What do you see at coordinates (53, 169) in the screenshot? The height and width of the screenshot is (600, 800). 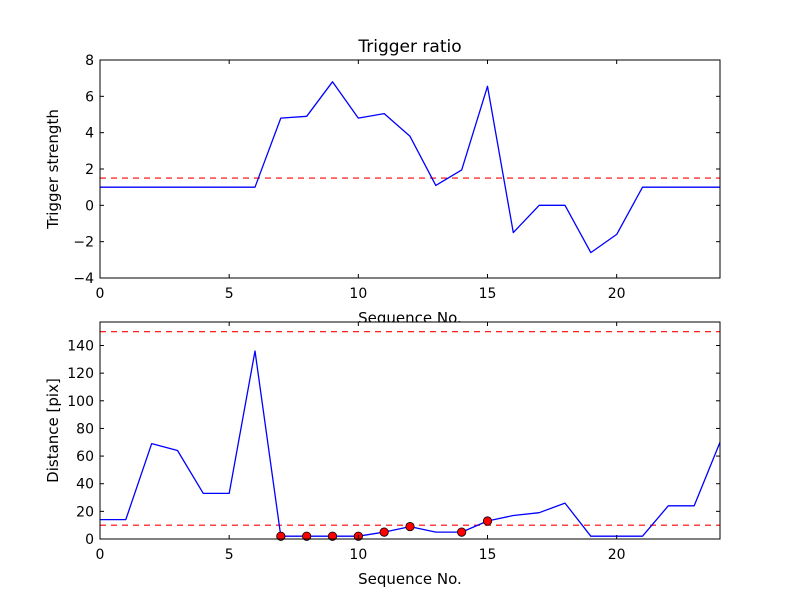 I see `y-axis-label: Trigger strength` at bounding box center [53, 169].